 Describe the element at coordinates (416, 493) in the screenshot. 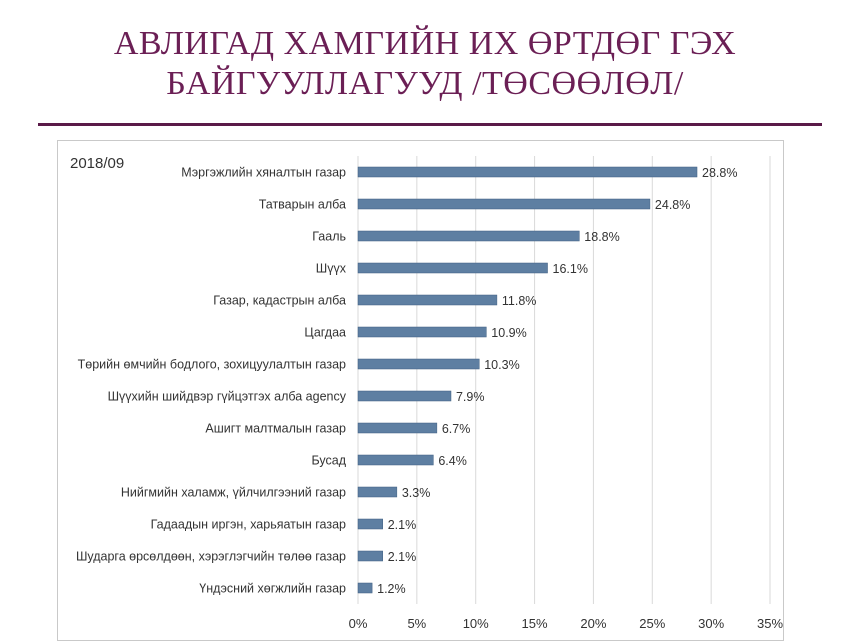

I see `data-label: 3.3%` at that location.